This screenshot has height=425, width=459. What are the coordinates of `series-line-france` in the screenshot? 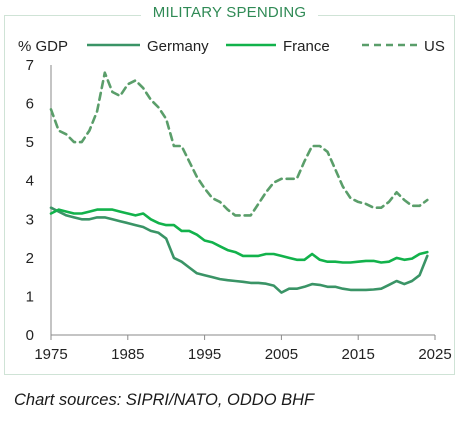 It's located at (239, 236).